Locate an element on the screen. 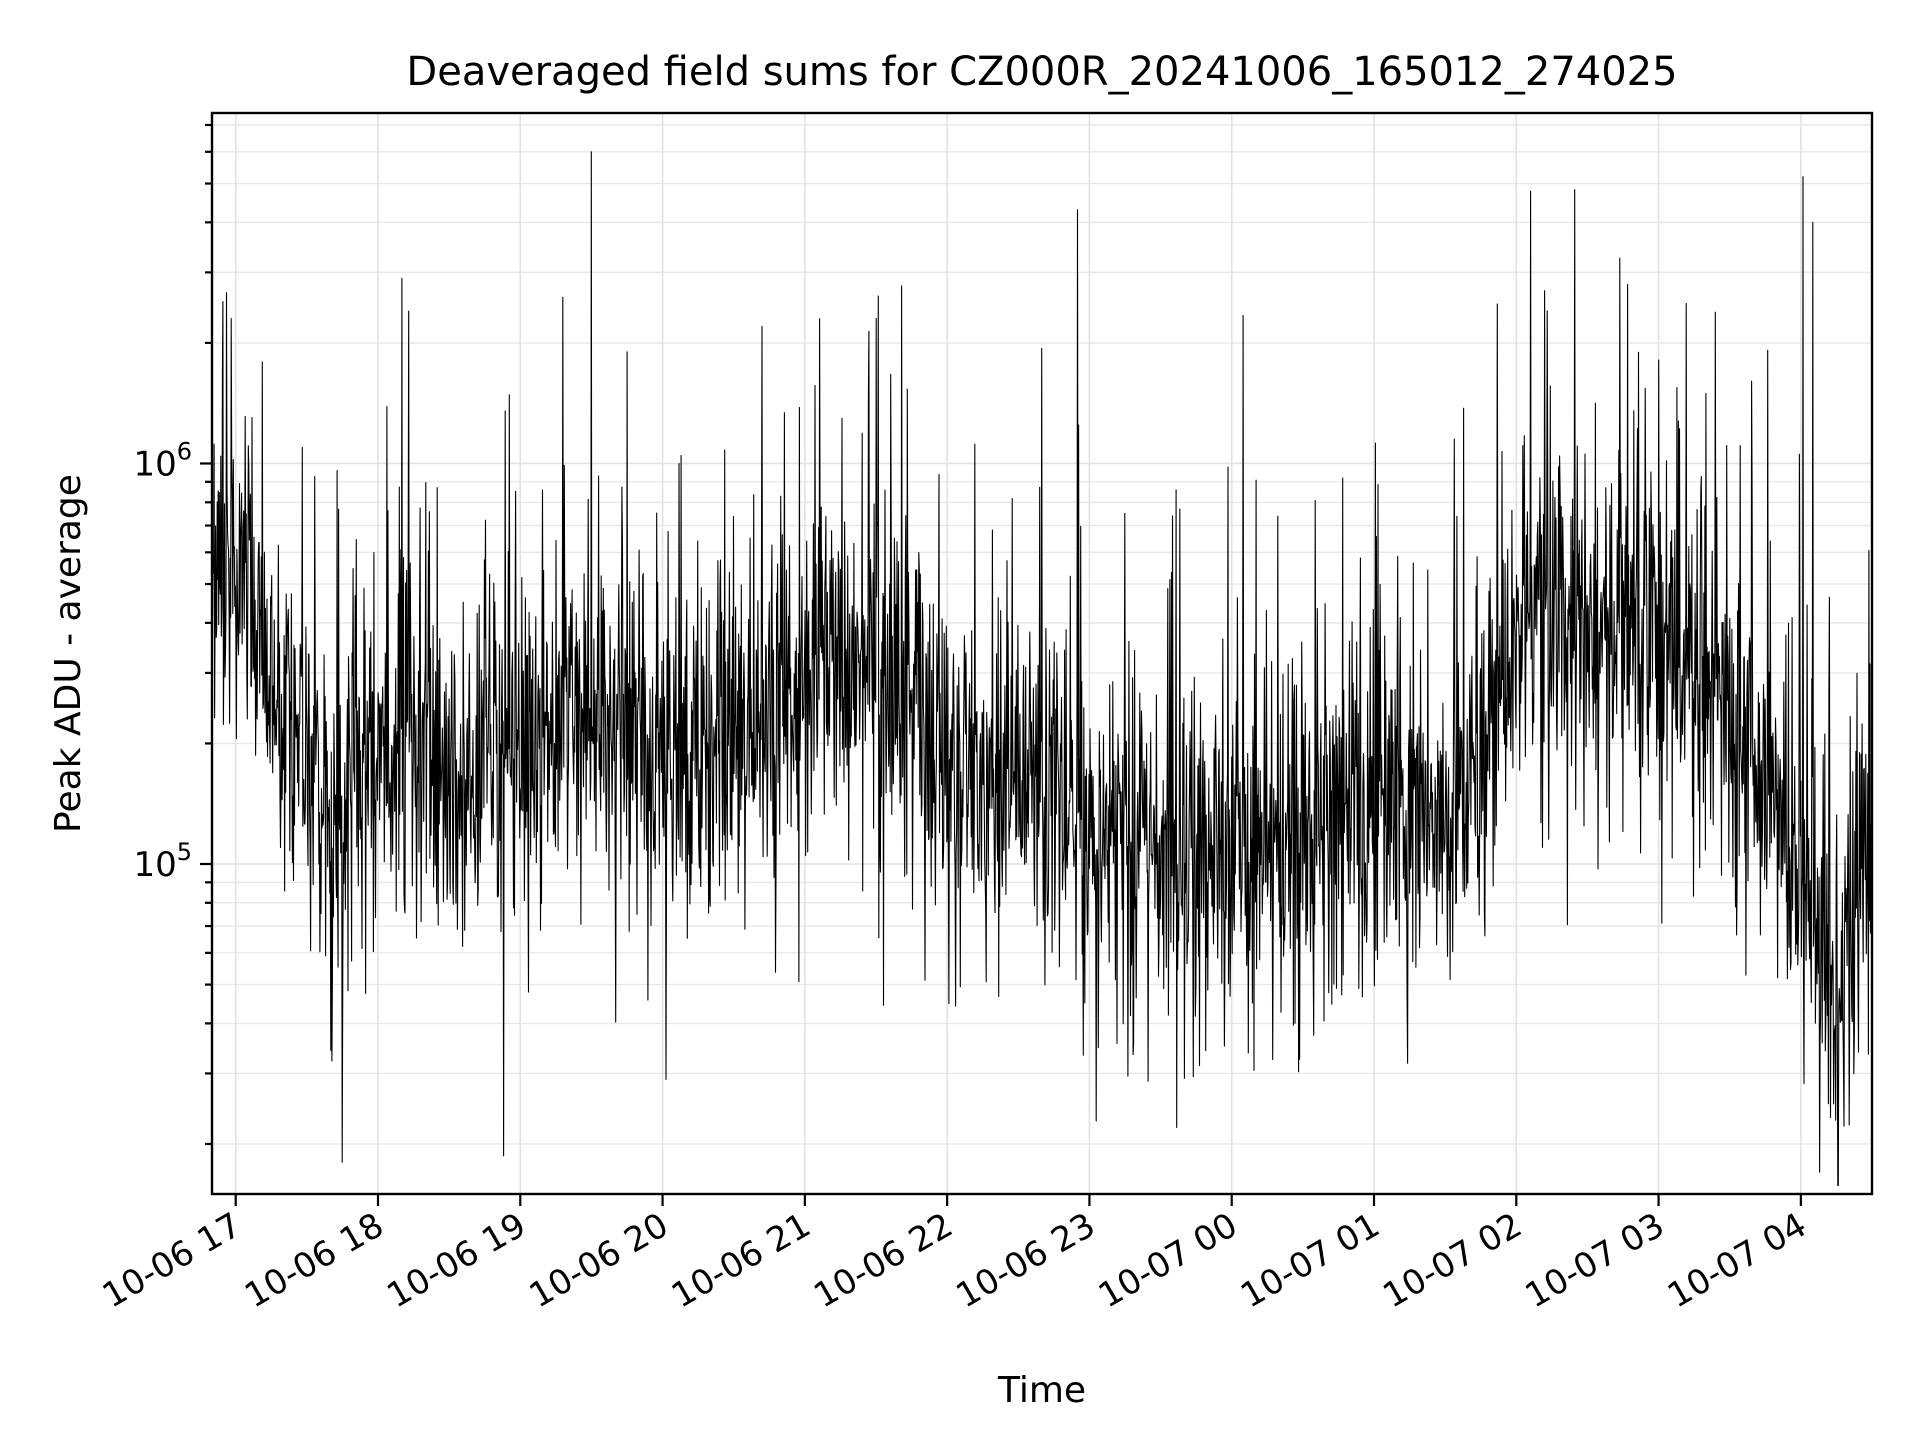 This screenshot has width=1920, height=1440. y-axis: 10⁵ 10⁶ is located at coordinates (172, 634).